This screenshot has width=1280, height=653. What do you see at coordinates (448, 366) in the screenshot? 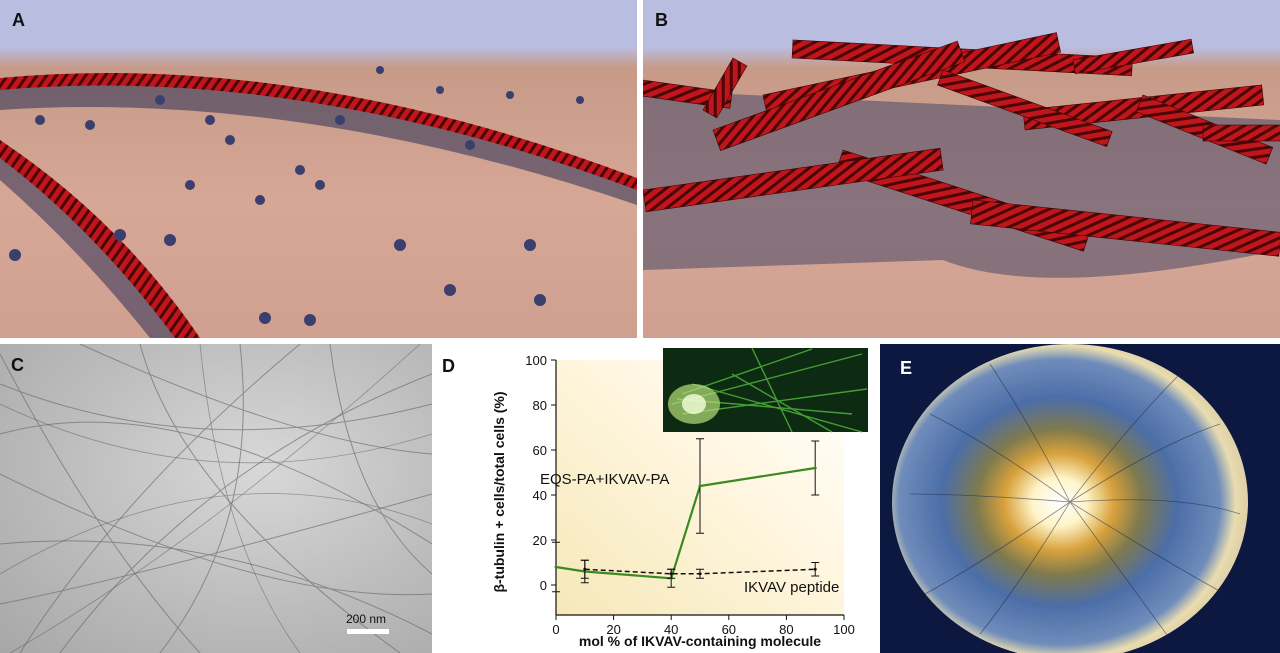
I see `panel-label-d: D` at bounding box center [448, 366].